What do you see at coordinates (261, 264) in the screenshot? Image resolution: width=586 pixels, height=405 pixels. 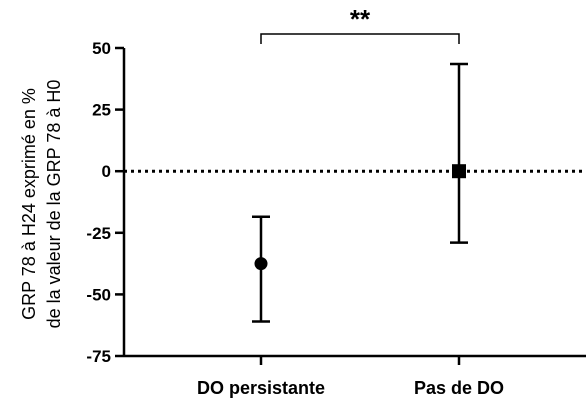 I see `data-point-circle` at bounding box center [261, 264].